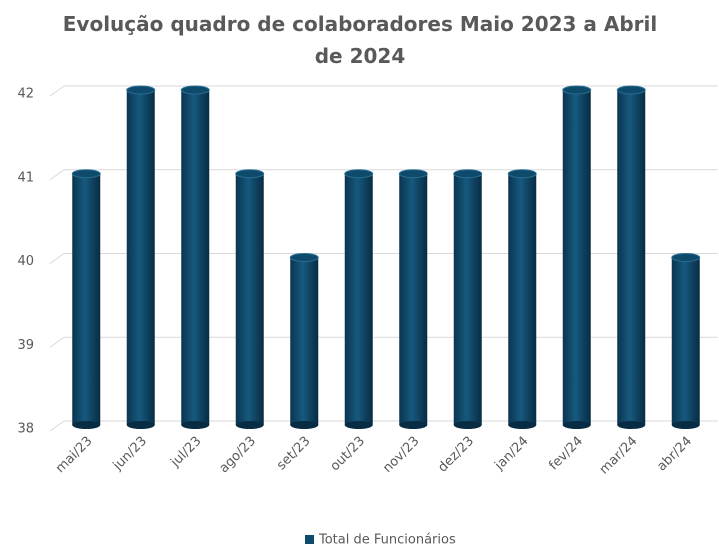 The width and height of the screenshot is (719, 549). What do you see at coordinates (25, 429) in the screenshot?
I see `y-tick-label: 38` at bounding box center [25, 429].